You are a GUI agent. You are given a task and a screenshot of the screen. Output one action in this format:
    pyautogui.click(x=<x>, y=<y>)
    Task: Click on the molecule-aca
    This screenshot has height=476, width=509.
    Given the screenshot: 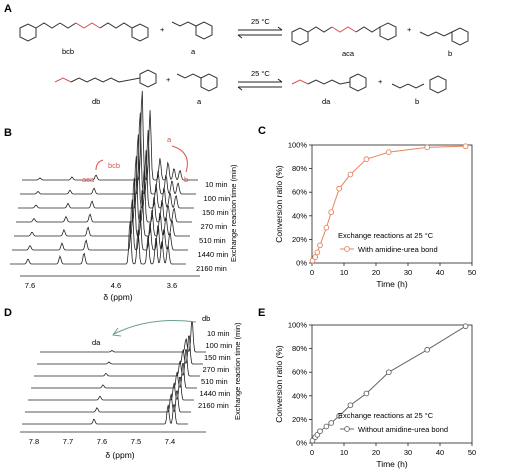 What is the action you would take?
    pyautogui.click(x=344, y=34)
    